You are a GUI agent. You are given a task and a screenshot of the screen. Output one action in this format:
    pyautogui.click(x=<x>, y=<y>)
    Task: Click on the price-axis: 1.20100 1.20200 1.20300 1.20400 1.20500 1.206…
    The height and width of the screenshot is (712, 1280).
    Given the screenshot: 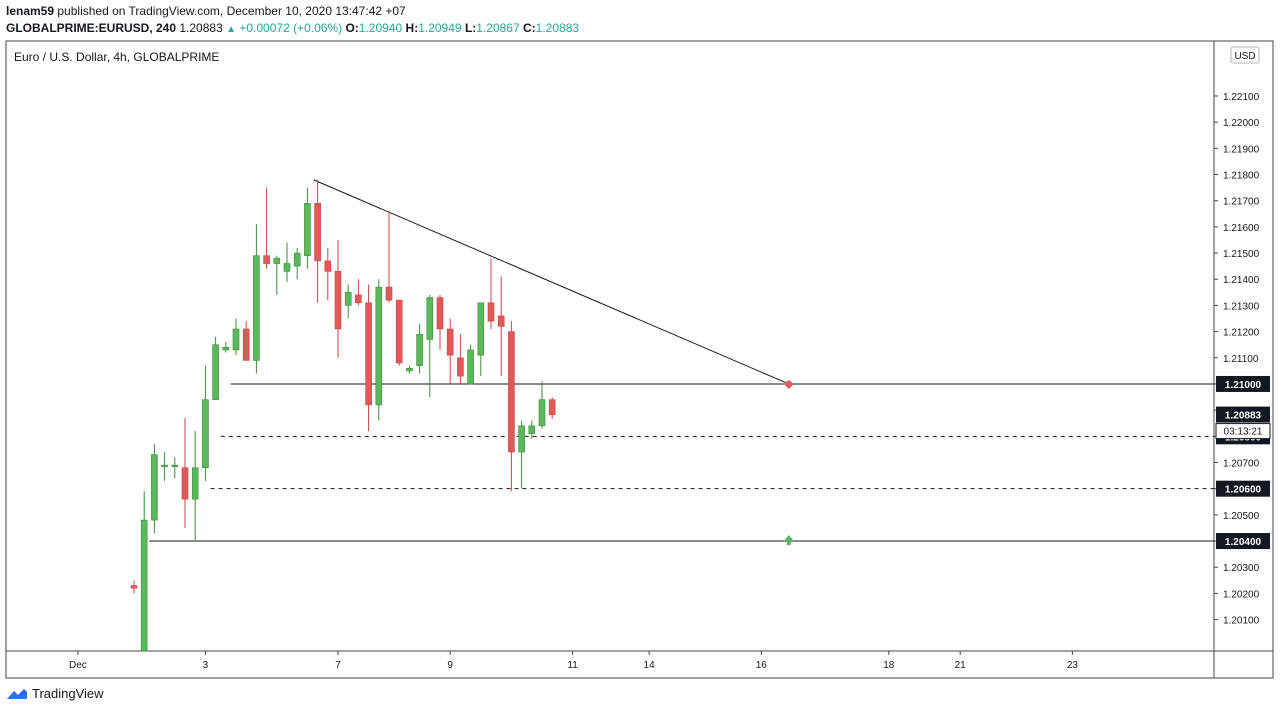 What is the action you would take?
    pyautogui.click(x=1242, y=359)
    